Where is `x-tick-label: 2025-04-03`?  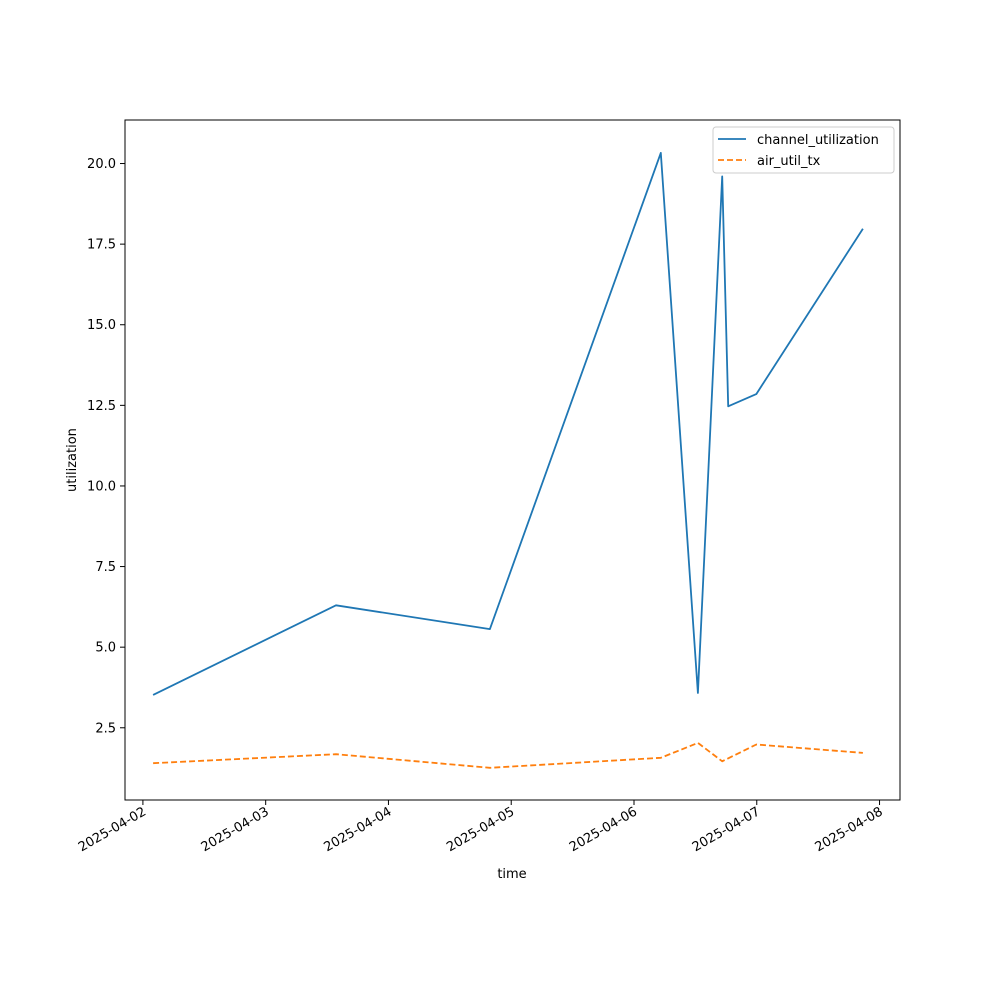
x-tick-label: 2025-04-03 is located at coordinates (235, 829).